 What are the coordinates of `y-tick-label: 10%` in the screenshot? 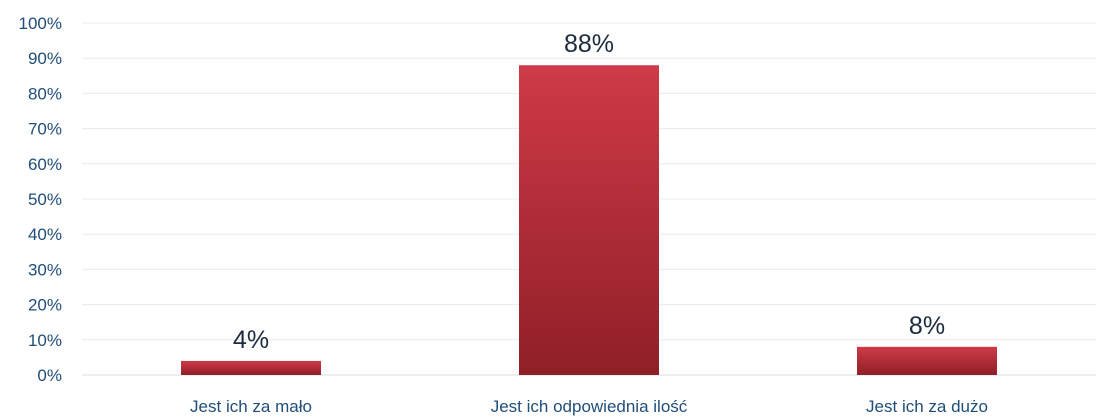 It's located at (45, 340).